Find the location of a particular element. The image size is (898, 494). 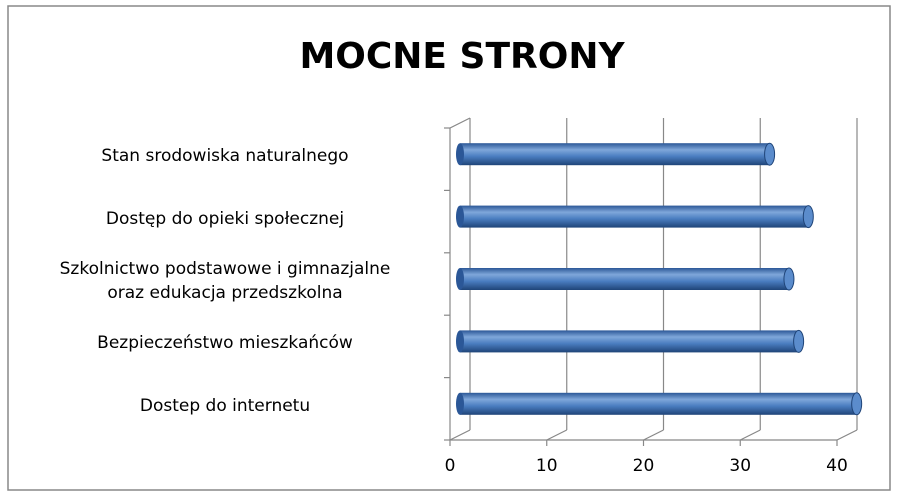

y-tick-label: Stan srodowiska naturalnego is located at coordinates (225, 156).